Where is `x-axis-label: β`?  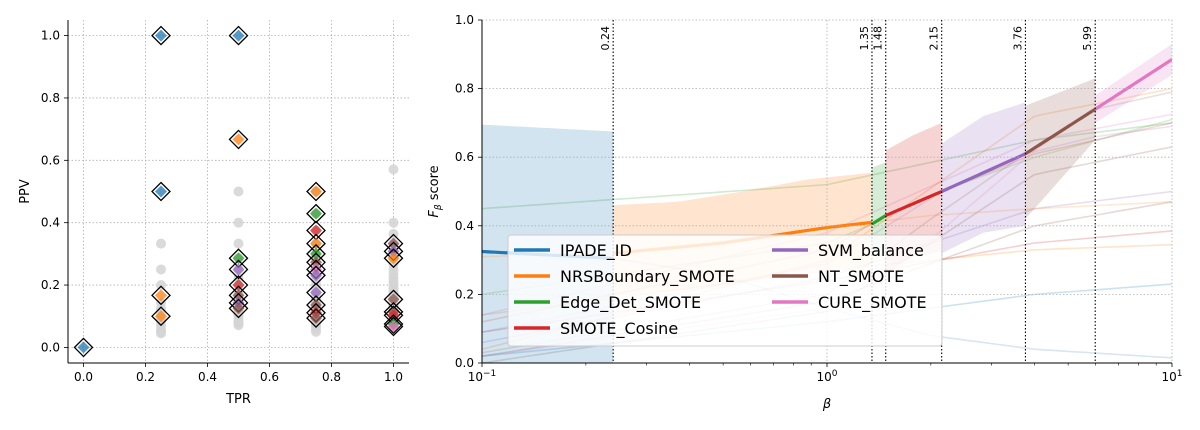 x-axis-label: β is located at coordinates (826, 404).